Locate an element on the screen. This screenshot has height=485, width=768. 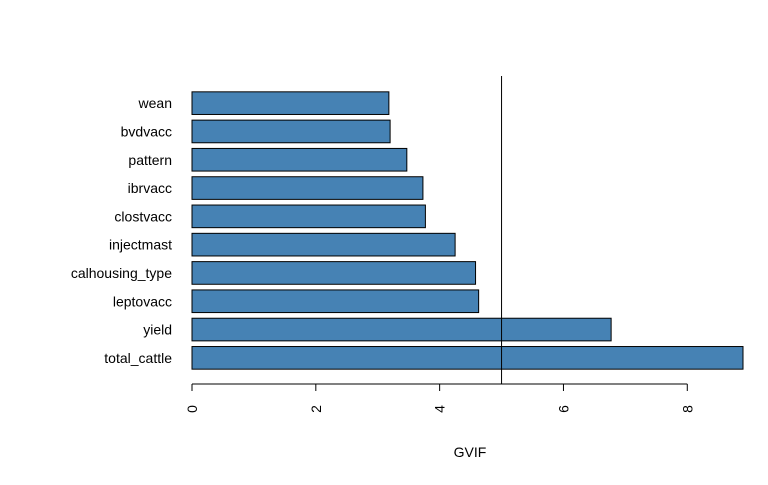
x-tick-label-4: 4 is located at coordinates (440, 409).